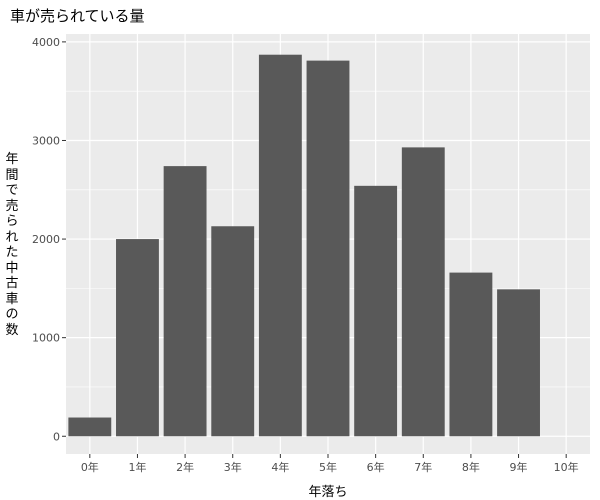 Image resolution: width=600 pixels, height=500 pixels. Describe the element at coordinates (423, 467) in the screenshot. I see `x-tick-label: 7年` at that location.